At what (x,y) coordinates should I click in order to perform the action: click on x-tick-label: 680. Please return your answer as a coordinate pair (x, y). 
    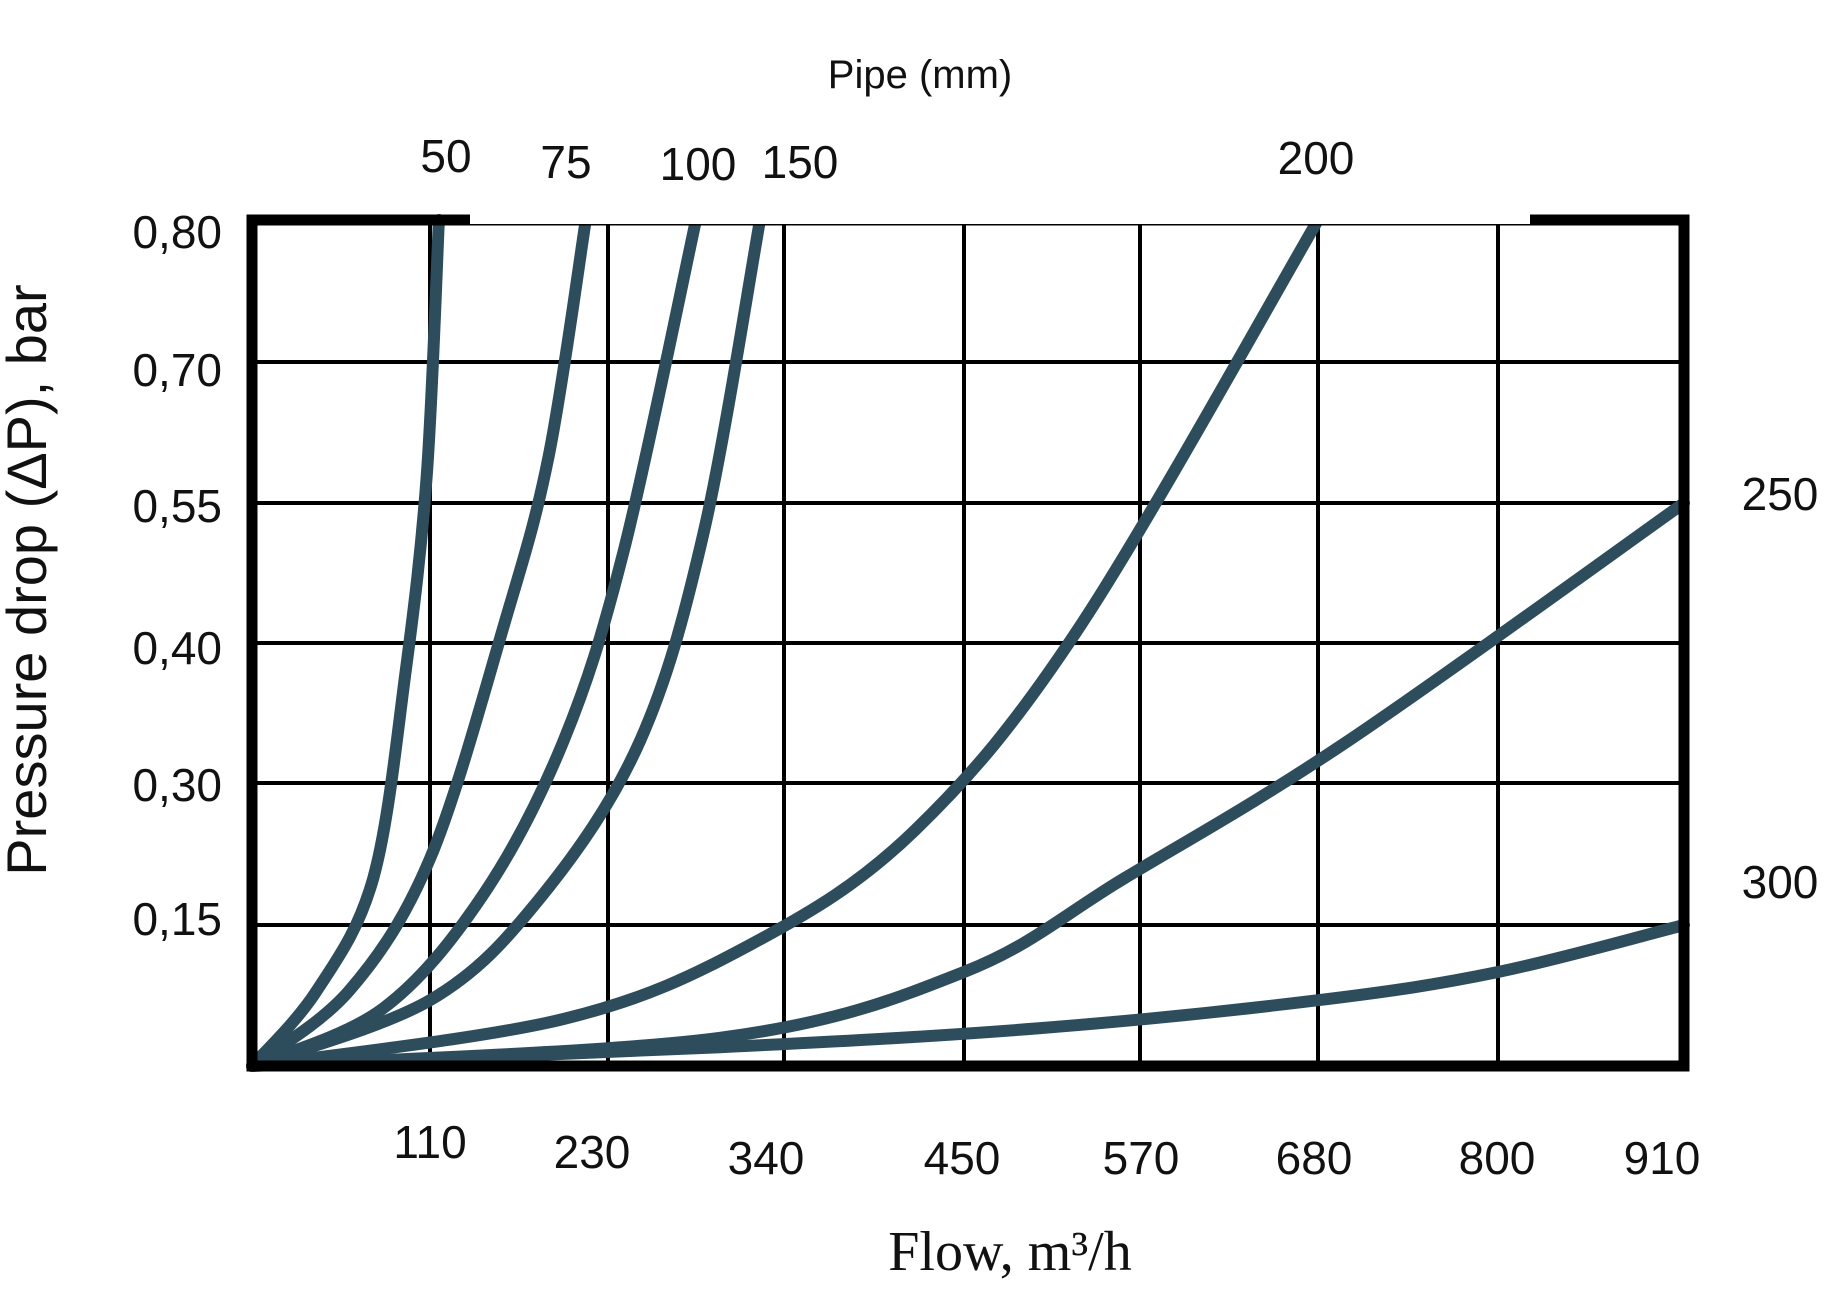
    Looking at the image, I should click on (1314, 1158).